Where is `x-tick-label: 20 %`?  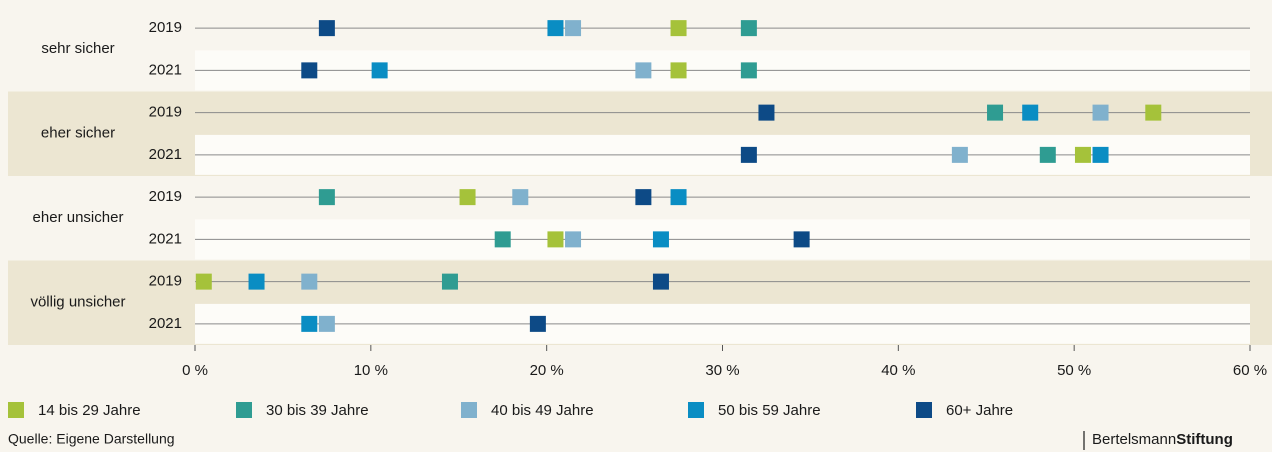
x-tick-label: 20 % is located at coordinates (547, 370).